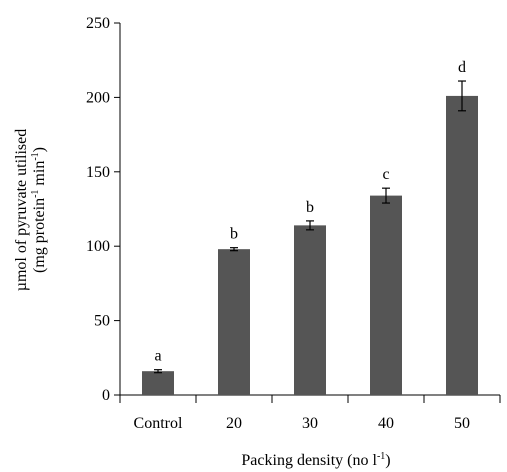 Image resolution: width=507 pixels, height=472 pixels. Describe the element at coordinates (381, 456) in the screenshot. I see `x-axis-title-superscript: -1` at that location.